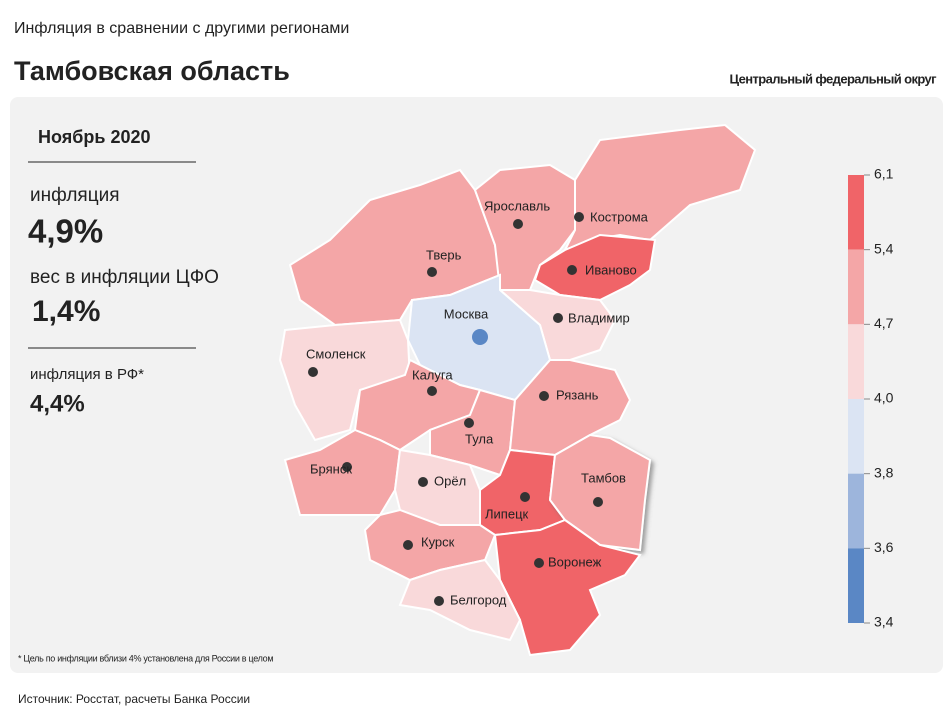 This screenshot has width=950, height=717. What do you see at coordinates (65, 231) in the screenshot?
I see `inflation-value: 4,9%` at bounding box center [65, 231].